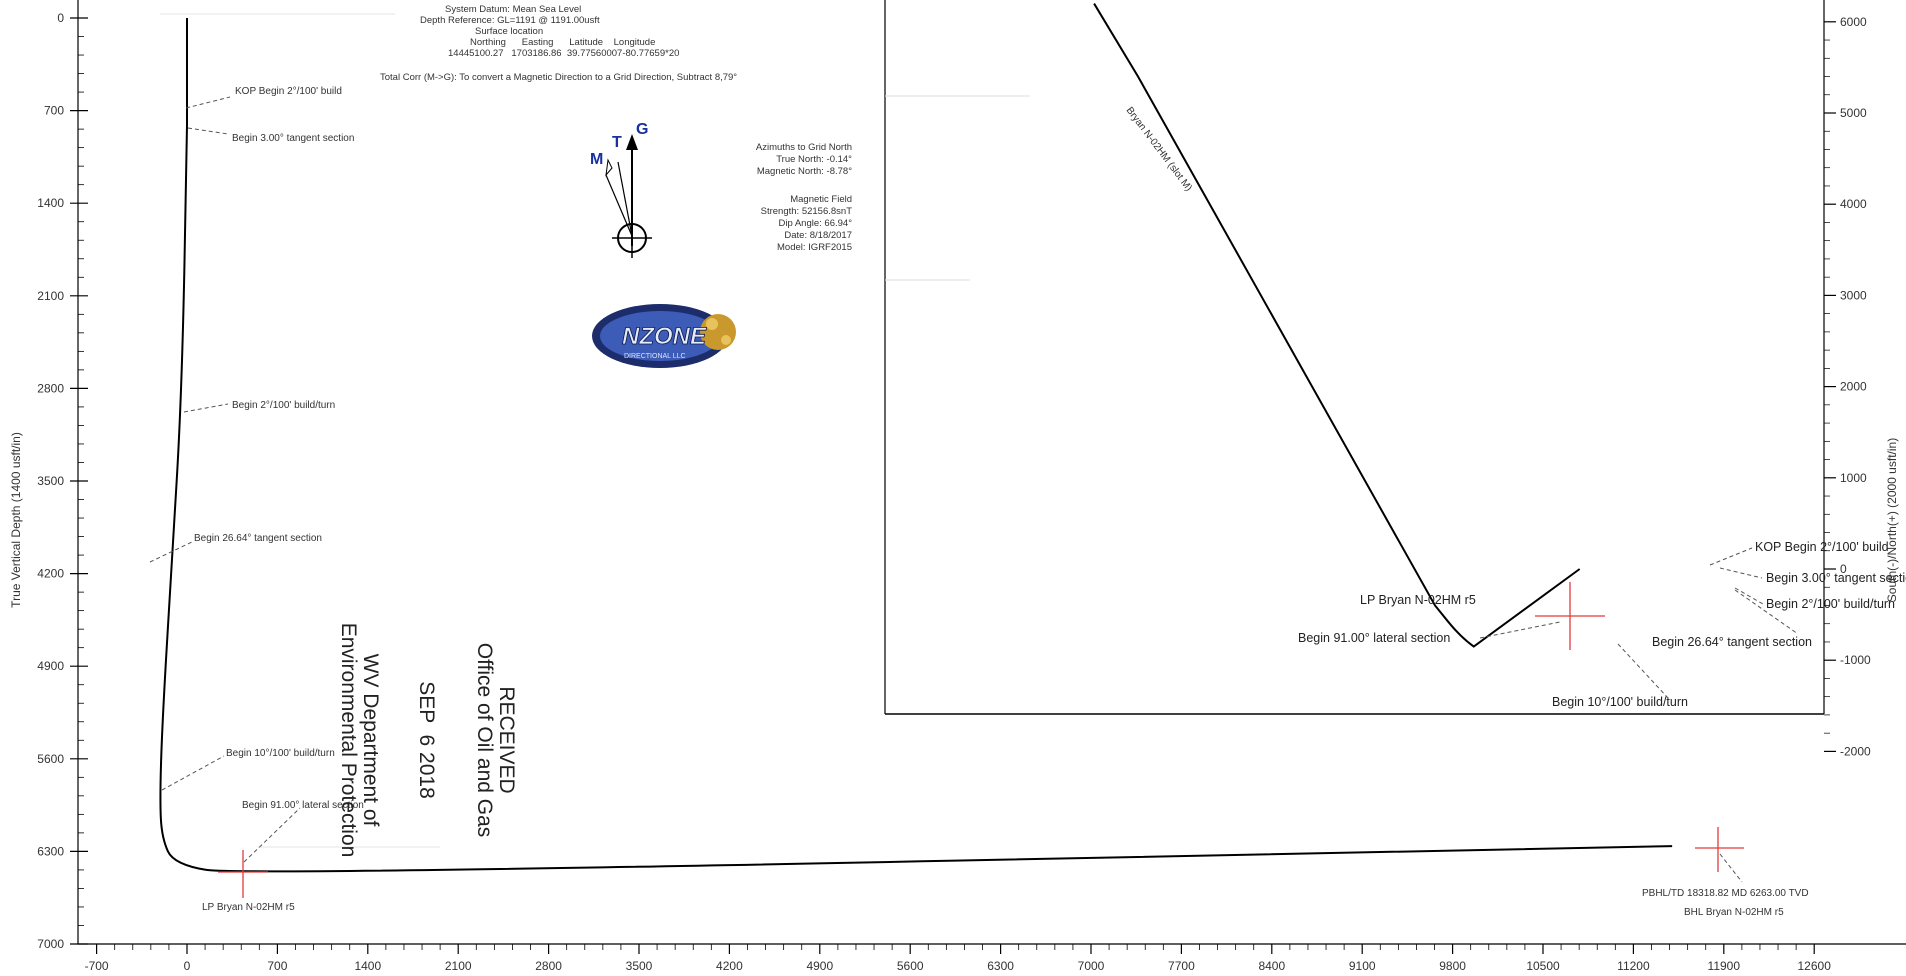  I want to click on x-tick-label: 7700, so click(1181, 966).